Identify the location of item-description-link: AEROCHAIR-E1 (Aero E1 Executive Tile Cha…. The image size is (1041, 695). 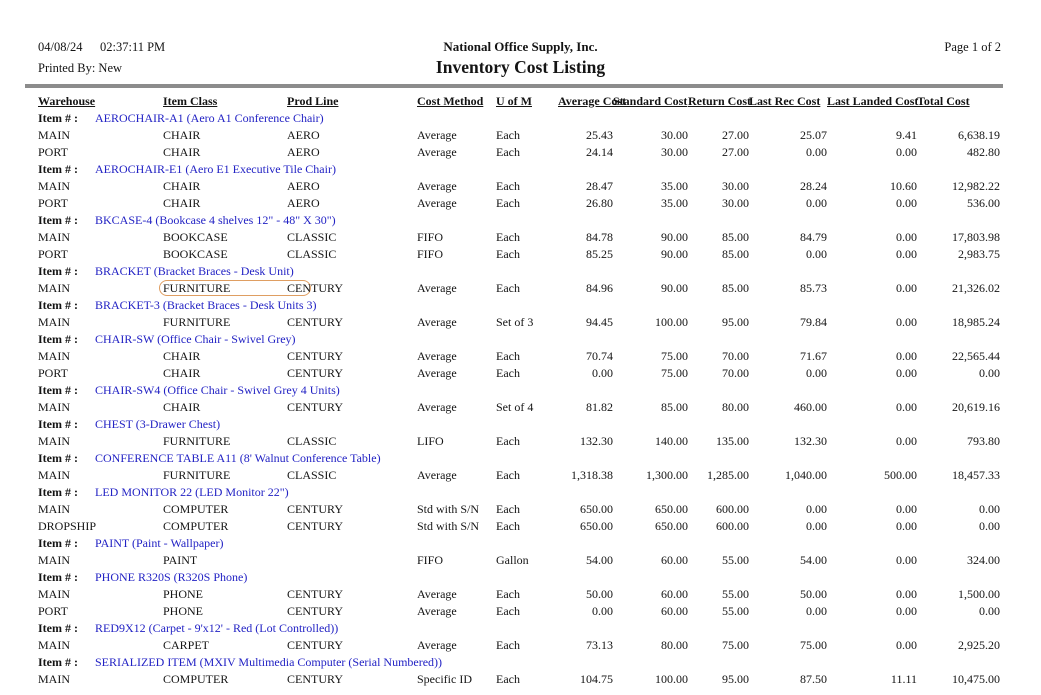
(215, 169).